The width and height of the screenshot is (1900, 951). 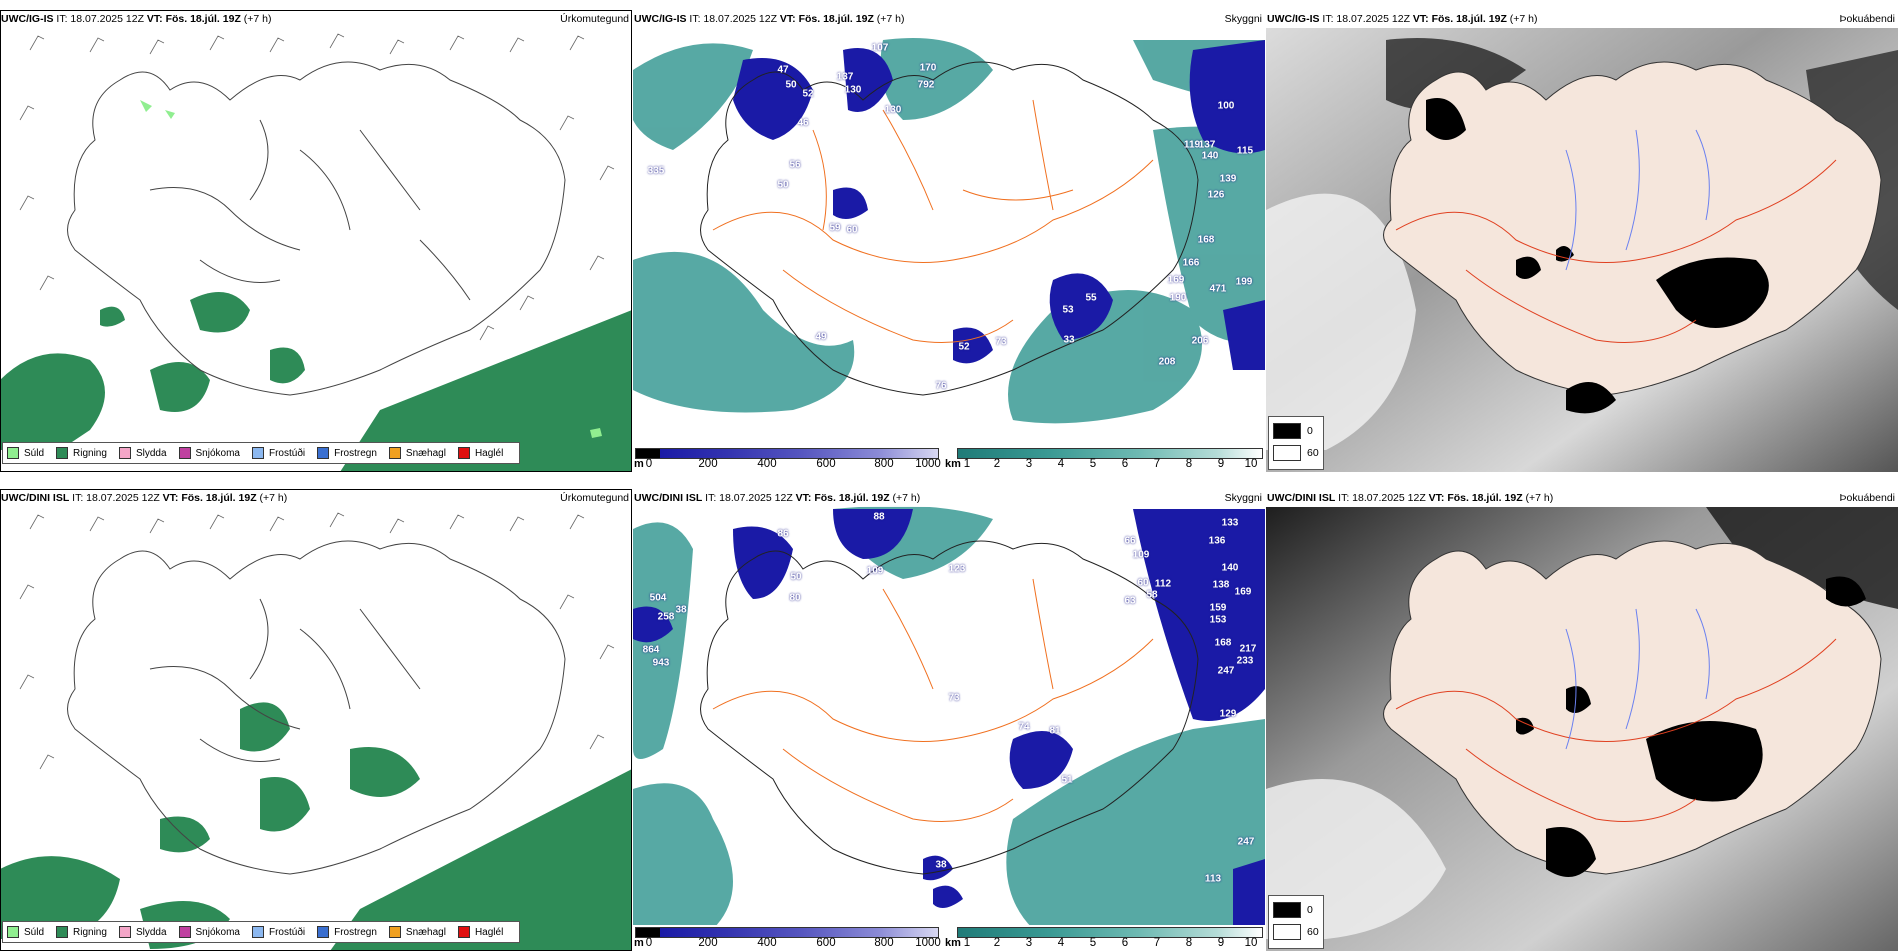 I want to click on colorbar-tick: 7, so click(x=1157, y=464).